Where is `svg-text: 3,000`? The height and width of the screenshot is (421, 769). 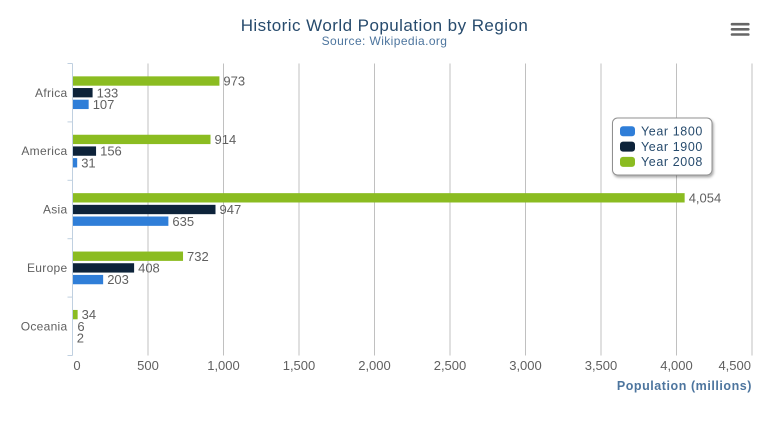 svg-text: 3,000 is located at coordinates (525, 365).